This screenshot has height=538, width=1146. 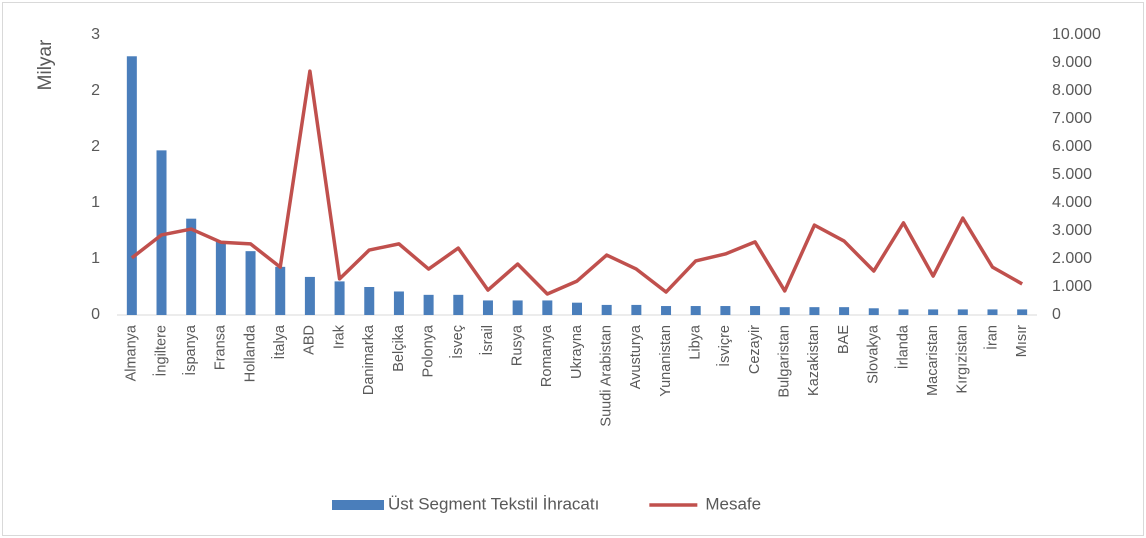 What do you see at coordinates (814, 360) in the screenshot?
I see `x-tick-label: Kazakistan` at bounding box center [814, 360].